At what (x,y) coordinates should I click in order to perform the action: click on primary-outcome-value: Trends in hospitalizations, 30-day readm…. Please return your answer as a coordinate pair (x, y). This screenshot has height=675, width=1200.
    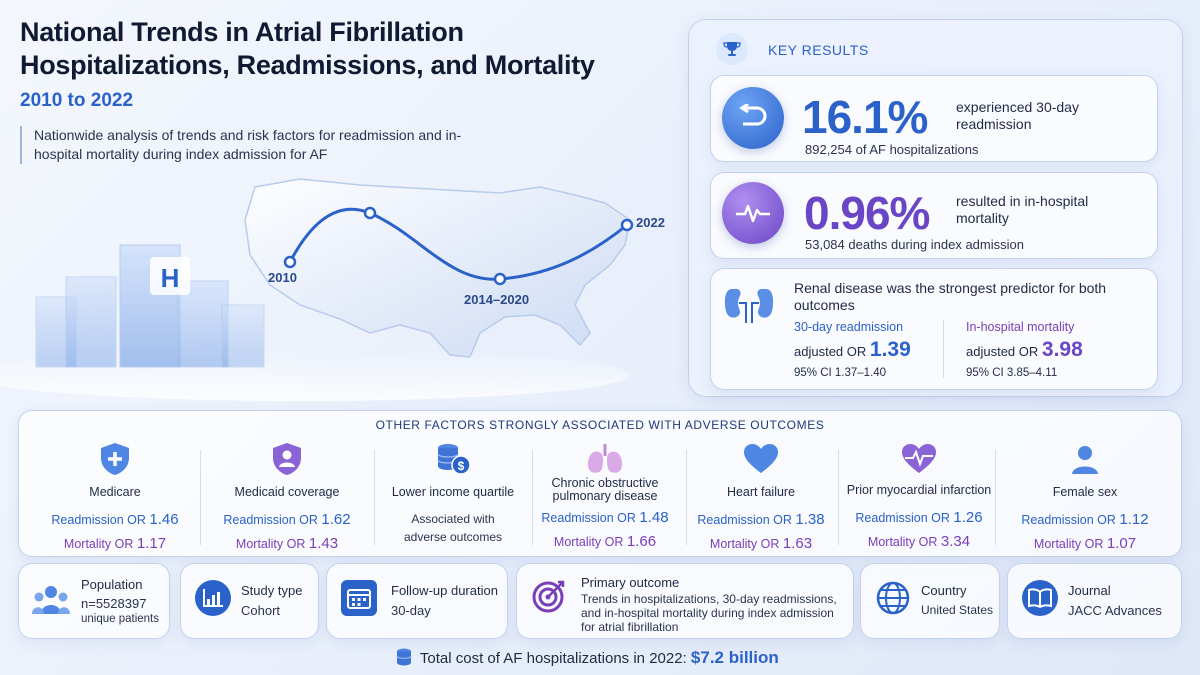
    Looking at the image, I should click on (709, 613).